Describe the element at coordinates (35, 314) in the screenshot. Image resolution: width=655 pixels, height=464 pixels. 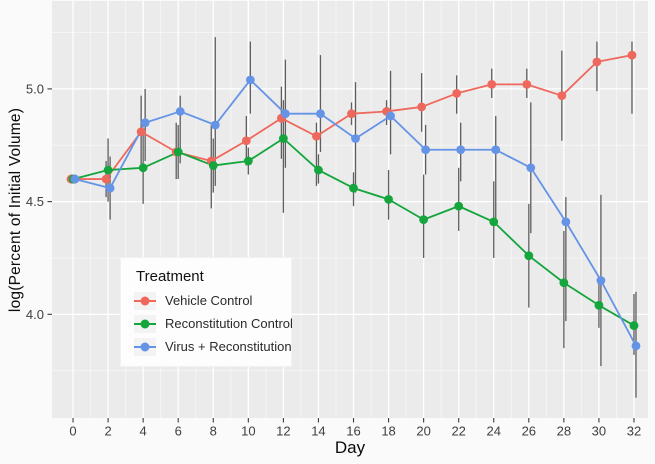
I see `y-tick-label: 4.0` at that location.